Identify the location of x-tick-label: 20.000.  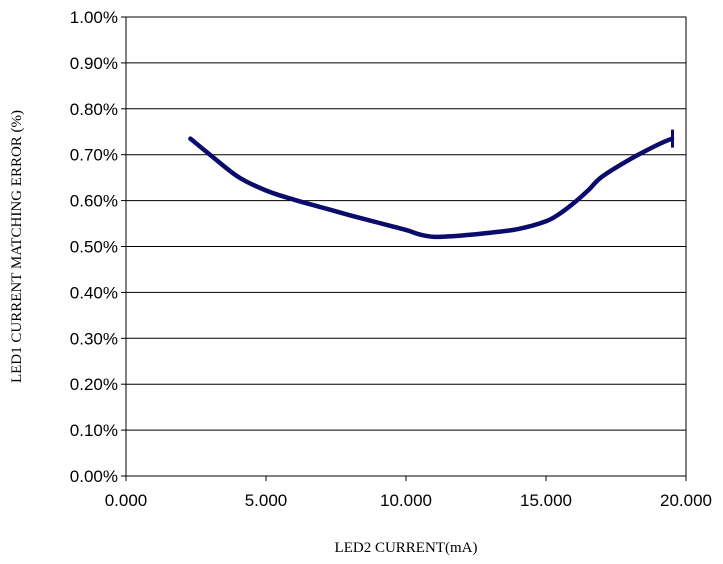
(686, 500).